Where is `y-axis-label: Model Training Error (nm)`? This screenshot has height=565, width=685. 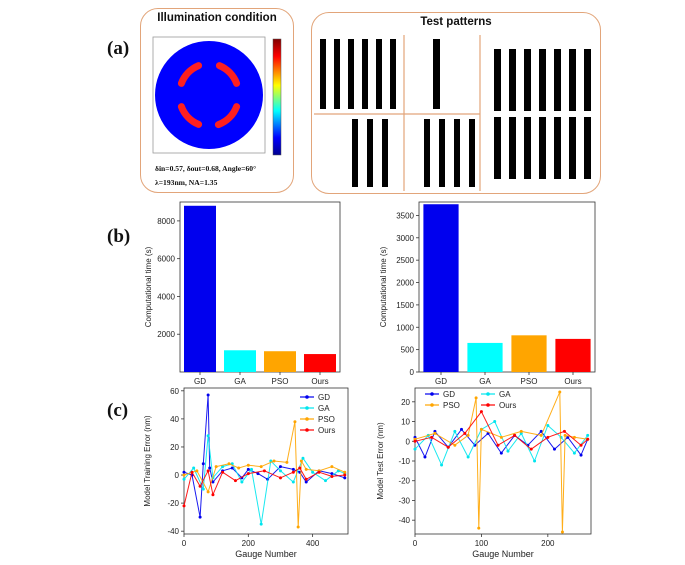
y-axis-label: Model Training Error (nm) is located at coordinates (147, 460).